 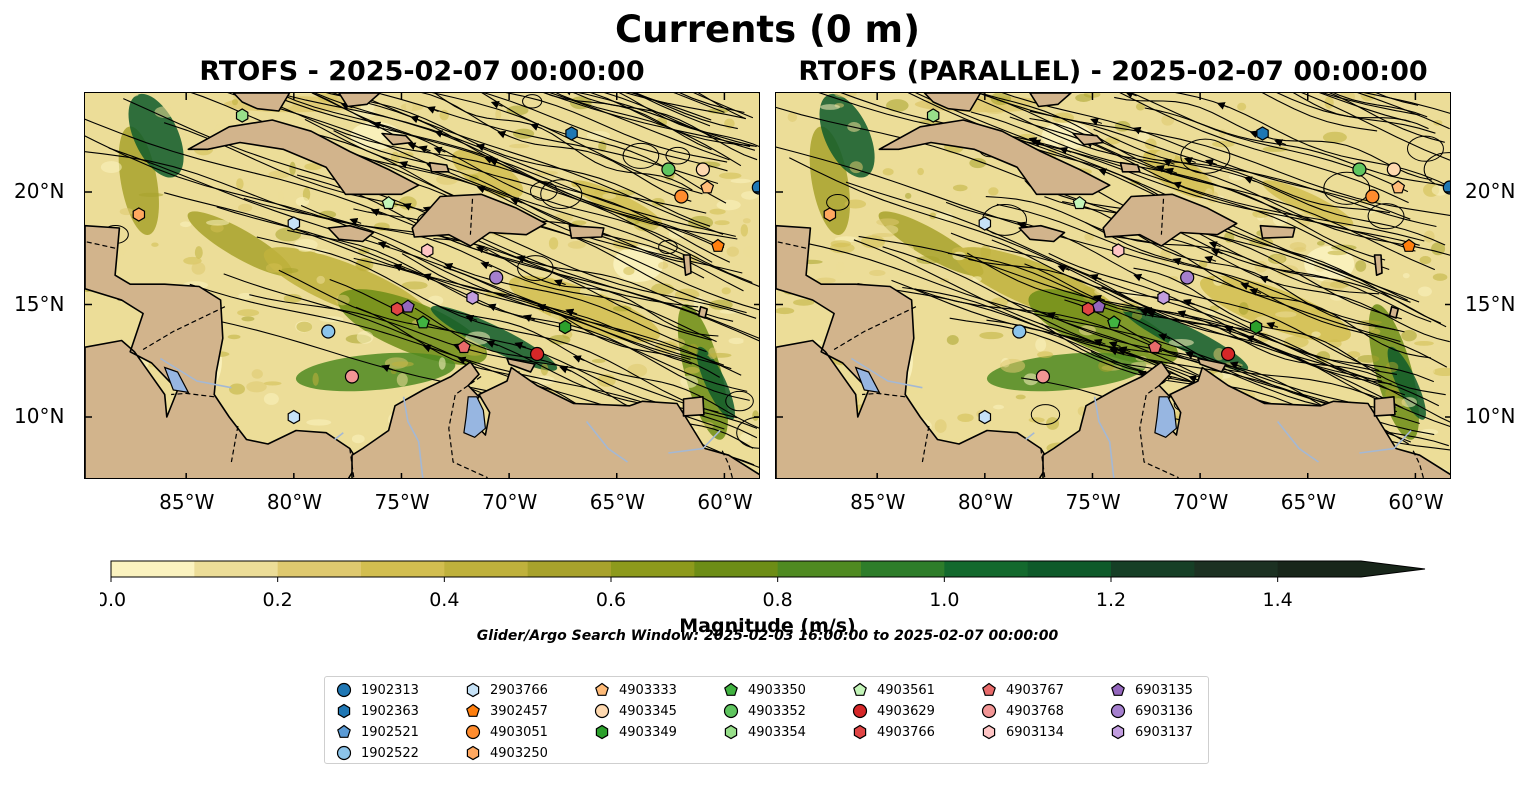 What do you see at coordinates (475, 417) in the screenshot?
I see `lake-maracaibo` at bounding box center [475, 417].